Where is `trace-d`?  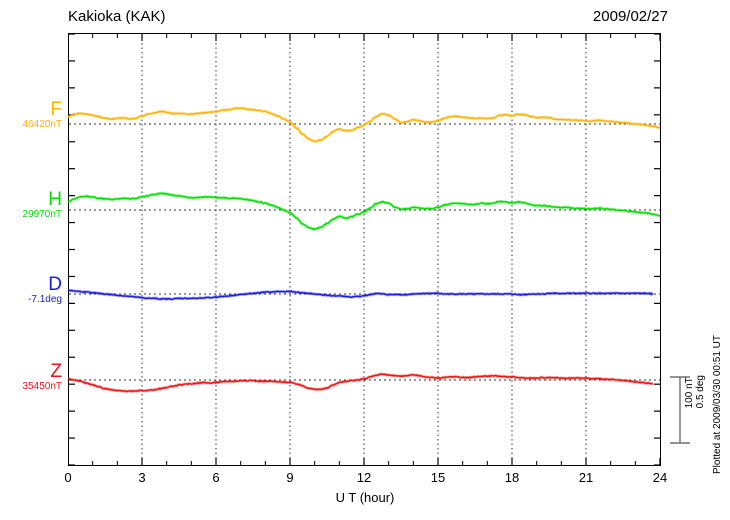
trace-d is located at coordinates (361, 295).